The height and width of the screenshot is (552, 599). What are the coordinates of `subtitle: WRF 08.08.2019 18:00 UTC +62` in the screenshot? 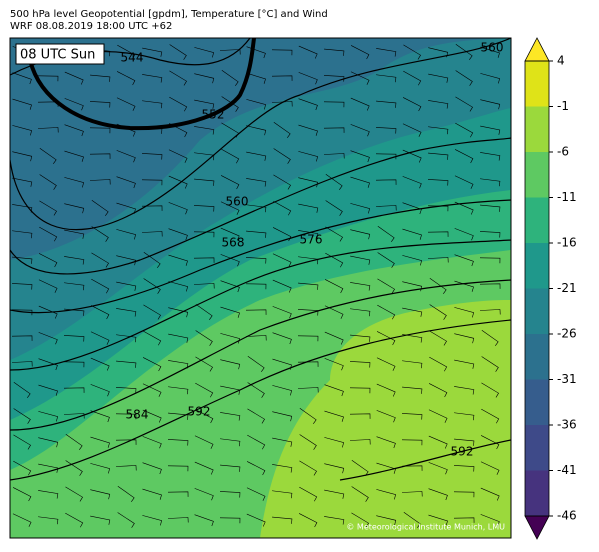 It's located at (91, 26).